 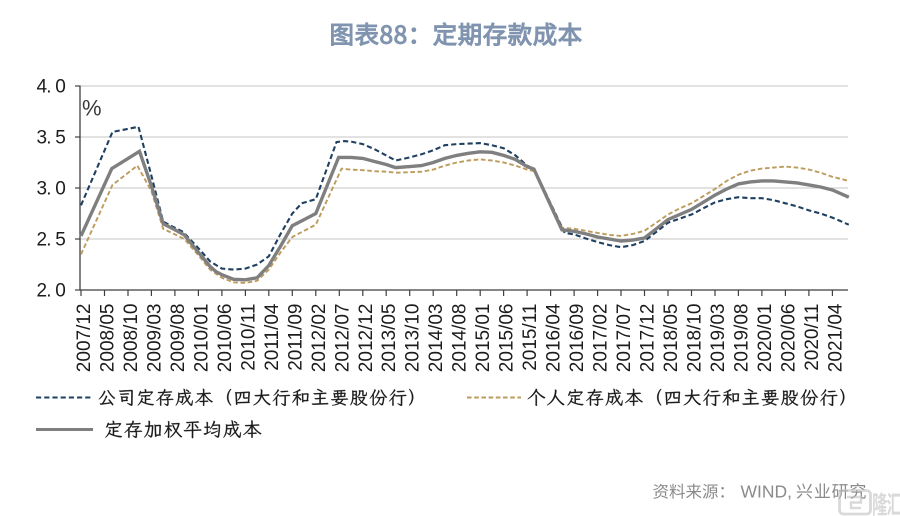 I want to click on svg-text: 2019/03, so click(x=718, y=338).